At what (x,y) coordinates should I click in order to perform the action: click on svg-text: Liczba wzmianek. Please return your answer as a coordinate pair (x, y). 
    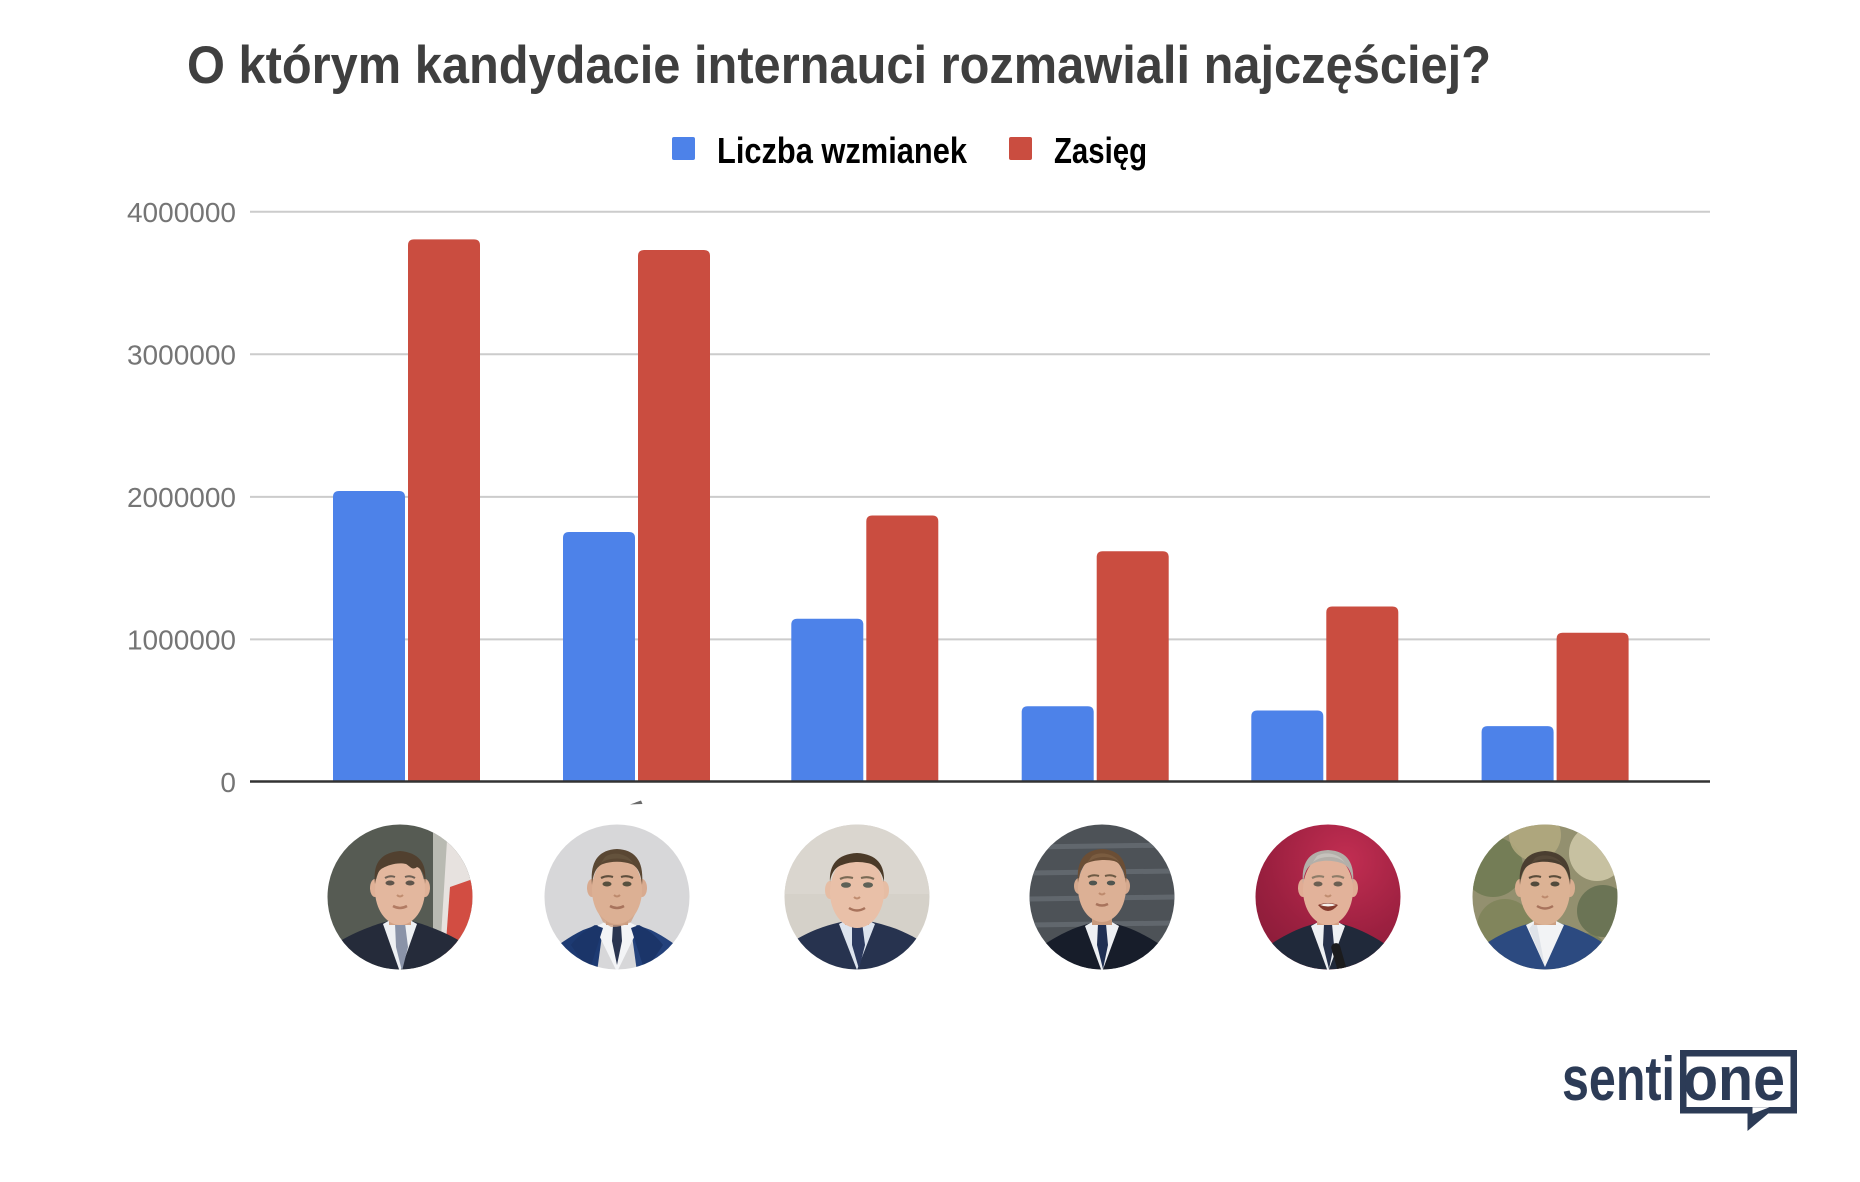
    Looking at the image, I should click on (842, 150).